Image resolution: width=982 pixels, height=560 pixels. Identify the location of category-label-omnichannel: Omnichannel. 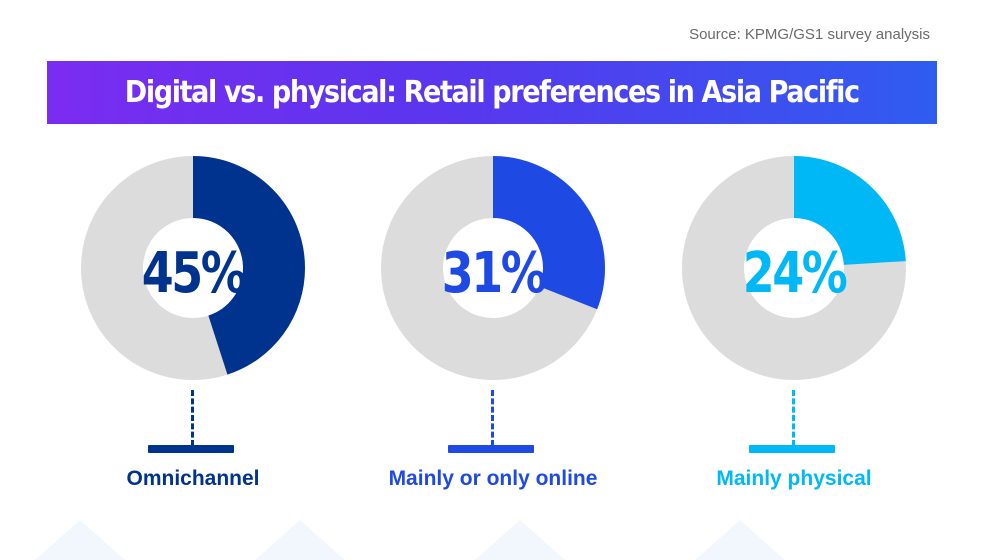
(193, 478).